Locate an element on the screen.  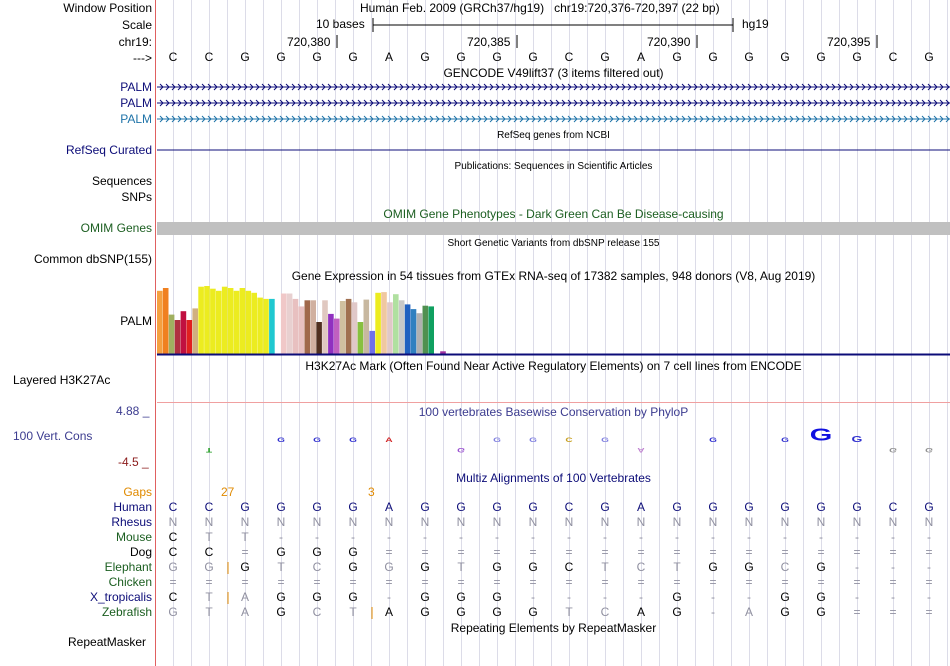
multiz-track-title: Multiz Alignments of 100 Vertebrates is located at coordinates (553, 478).